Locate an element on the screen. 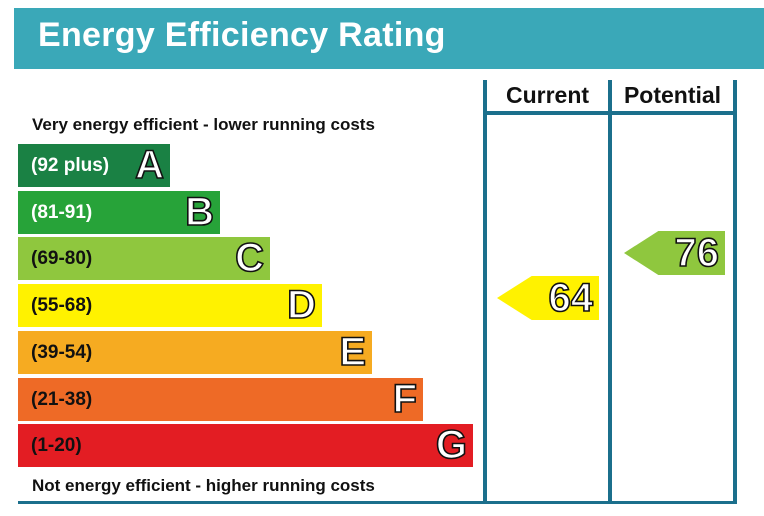  potential-rating-arrow: 76 is located at coordinates (674, 253).